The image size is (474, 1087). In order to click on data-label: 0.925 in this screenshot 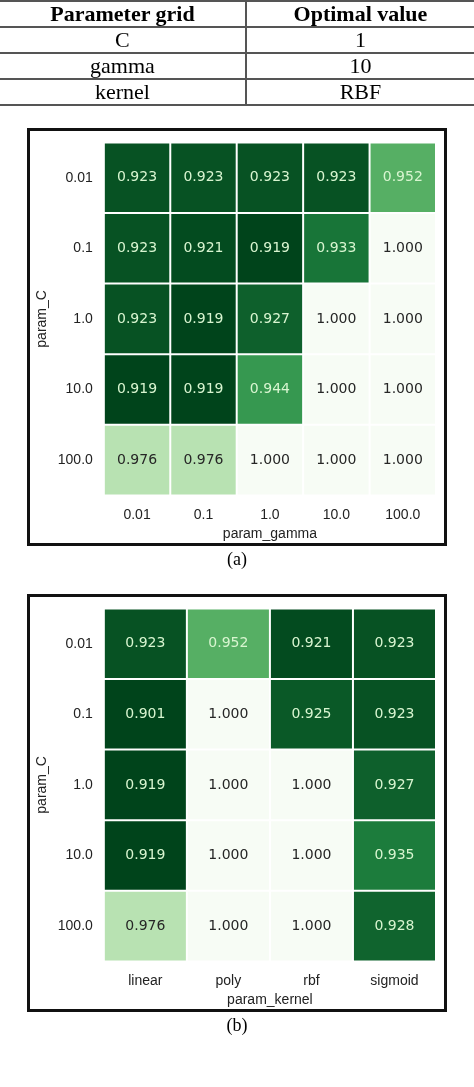, I will do `click(311, 712)`.